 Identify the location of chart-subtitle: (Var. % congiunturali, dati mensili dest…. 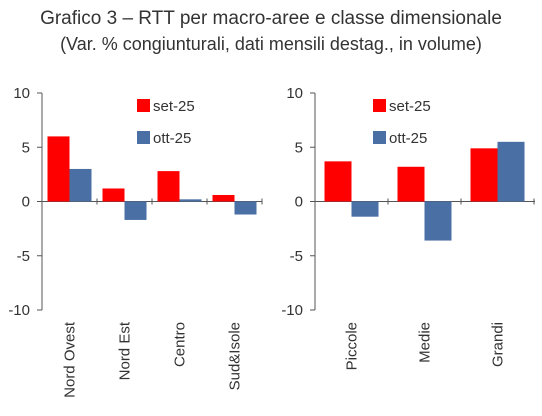
(271, 44).